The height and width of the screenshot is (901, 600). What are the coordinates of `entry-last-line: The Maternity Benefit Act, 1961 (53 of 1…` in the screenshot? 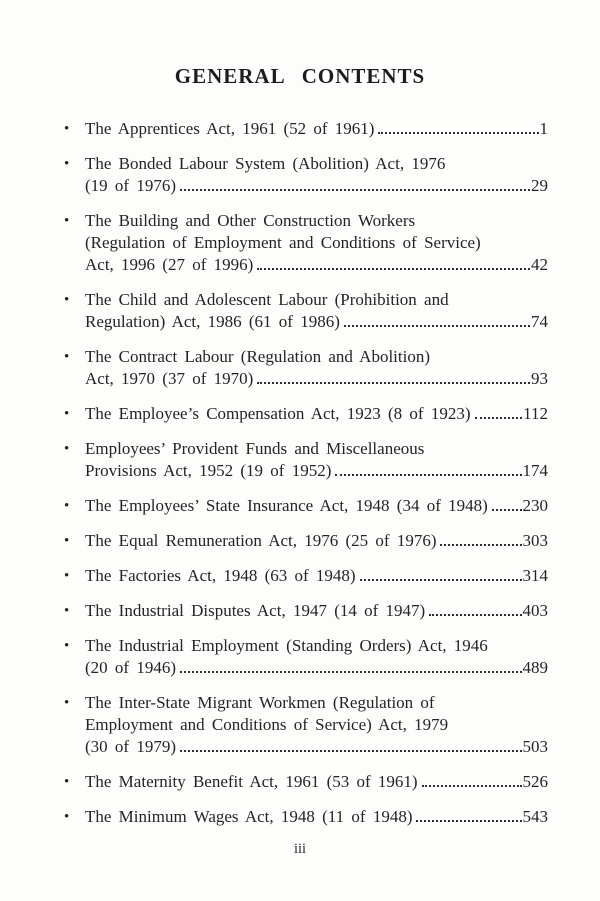 It's located at (316, 782).